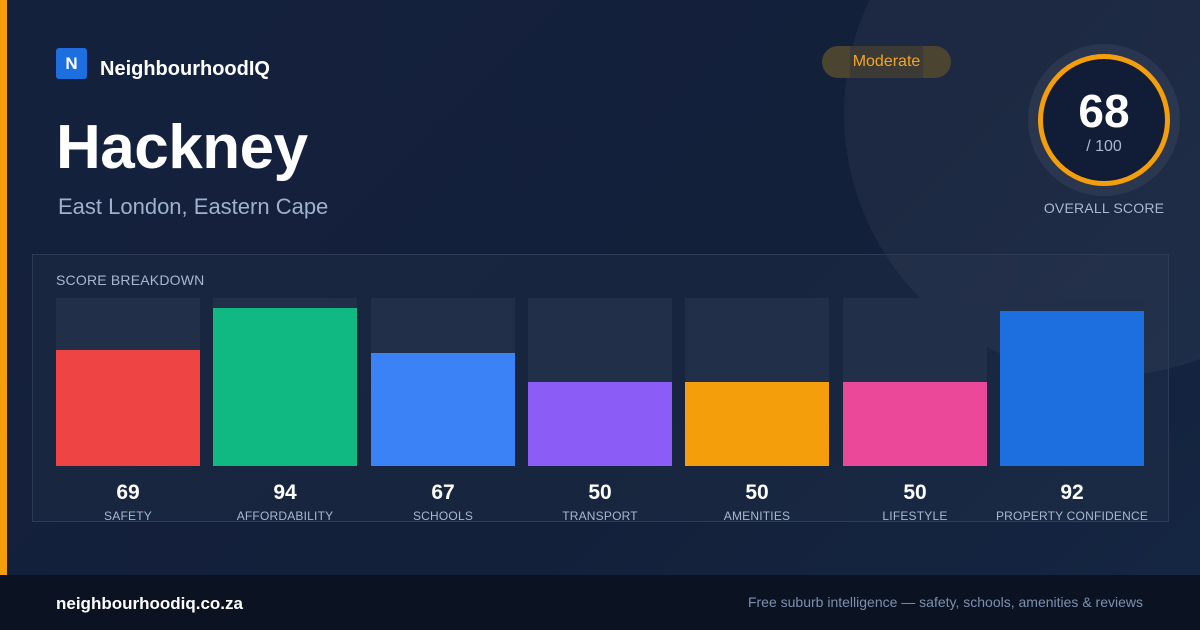 The width and height of the screenshot is (1200, 630). Describe the element at coordinates (1072, 516) in the screenshot. I see `breakdown-label: PROPERTY CONFIDENCE` at that location.